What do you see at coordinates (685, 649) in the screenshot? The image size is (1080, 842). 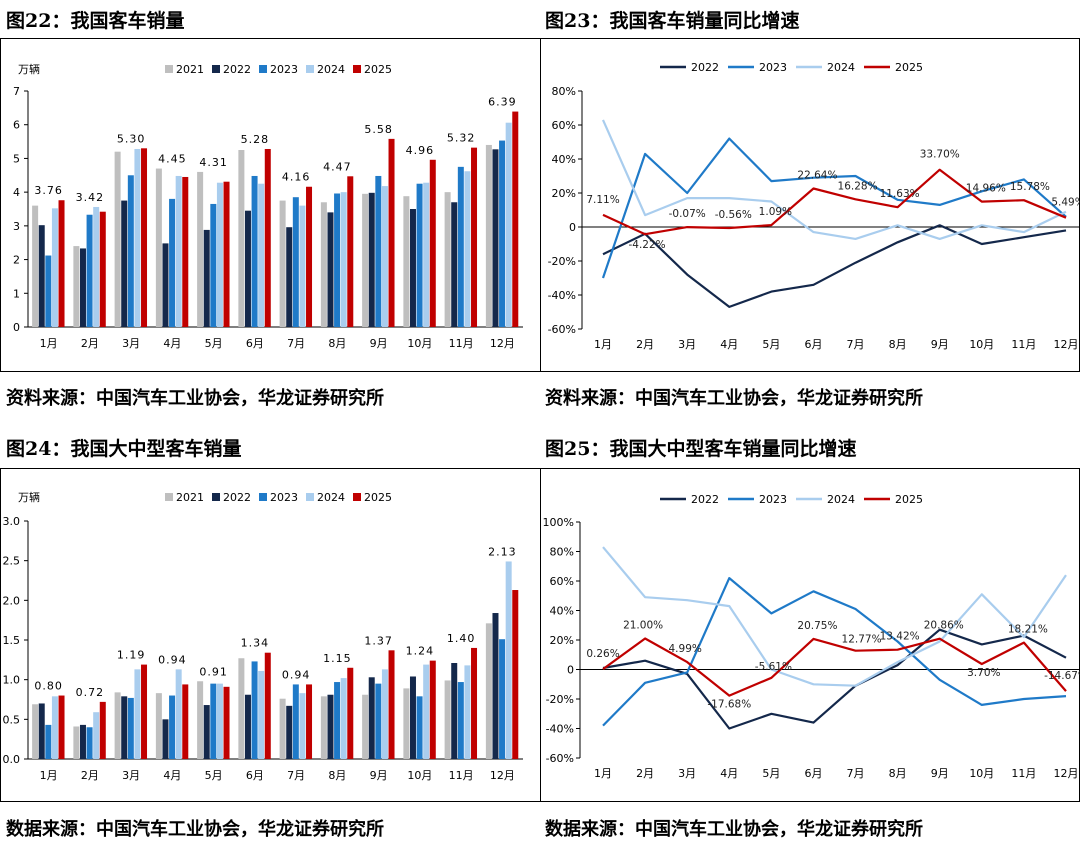 I see `data-label-2025-3: 4.99%` at bounding box center [685, 649].